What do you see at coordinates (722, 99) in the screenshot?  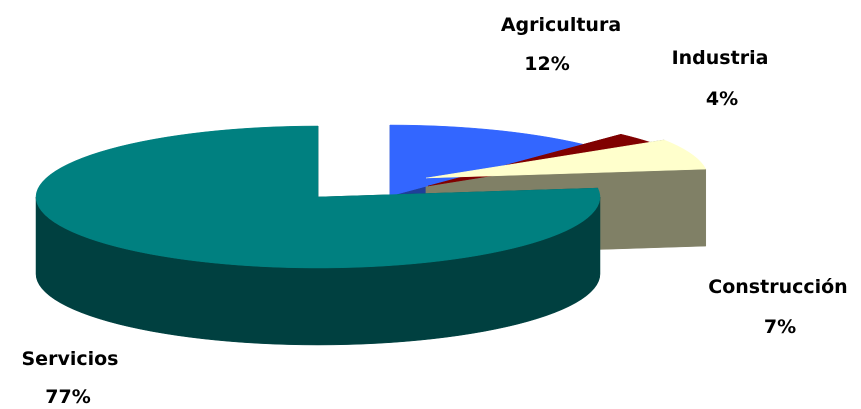 I see `slice-label-industria-value: 4%` at bounding box center [722, 99].